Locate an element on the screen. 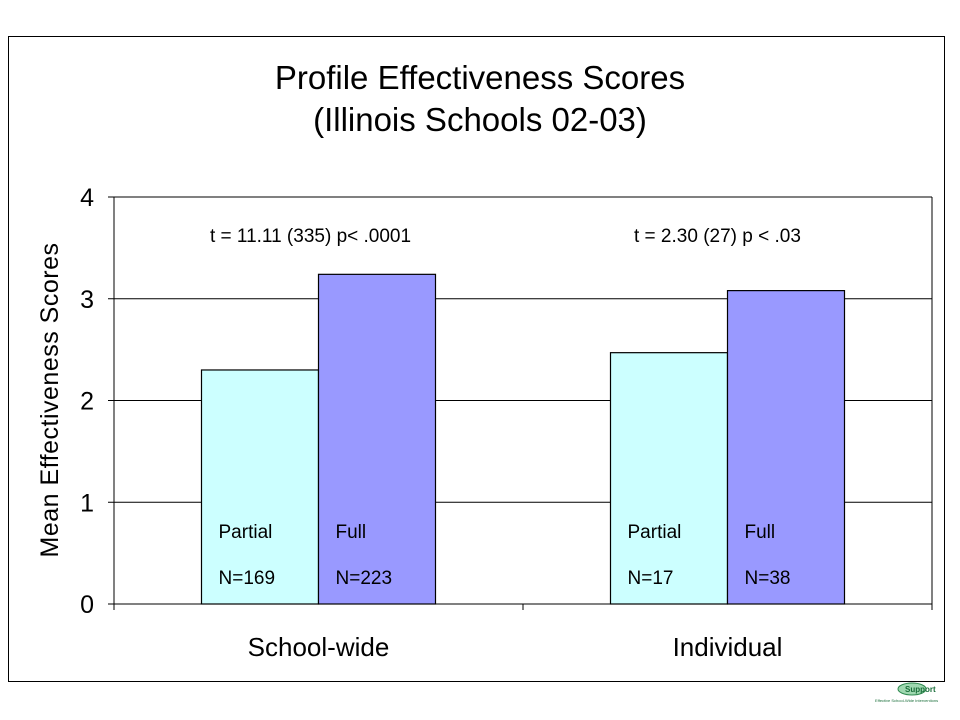 The height and width of the screenshot is (720, 960). y-tick-label: 1 is located at coordinates (87, 503).